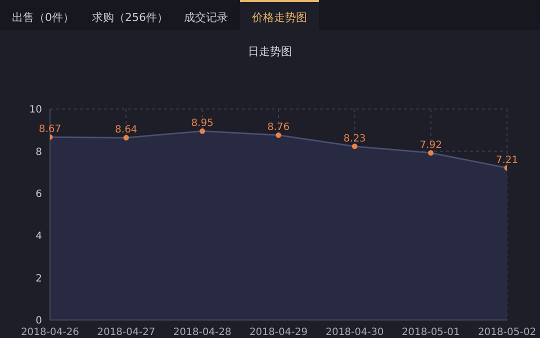  I want to click on text: 成交记录, so click(206, 18).